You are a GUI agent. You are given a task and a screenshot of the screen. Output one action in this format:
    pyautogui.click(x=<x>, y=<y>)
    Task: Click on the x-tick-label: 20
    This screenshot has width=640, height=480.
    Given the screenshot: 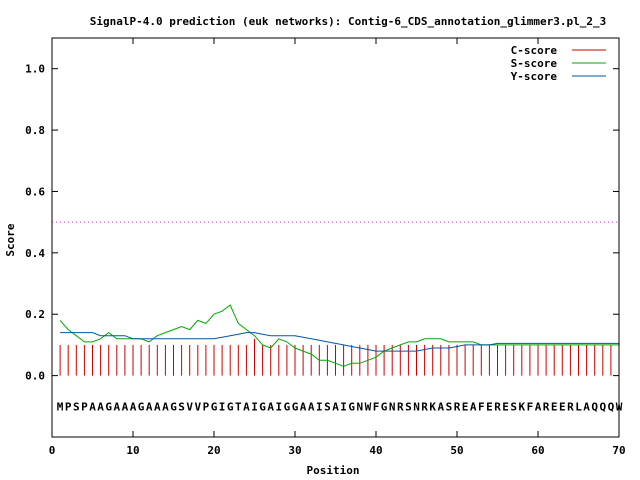 What is the action you would take?
    pyautogui.click(x=213, y=450)
    